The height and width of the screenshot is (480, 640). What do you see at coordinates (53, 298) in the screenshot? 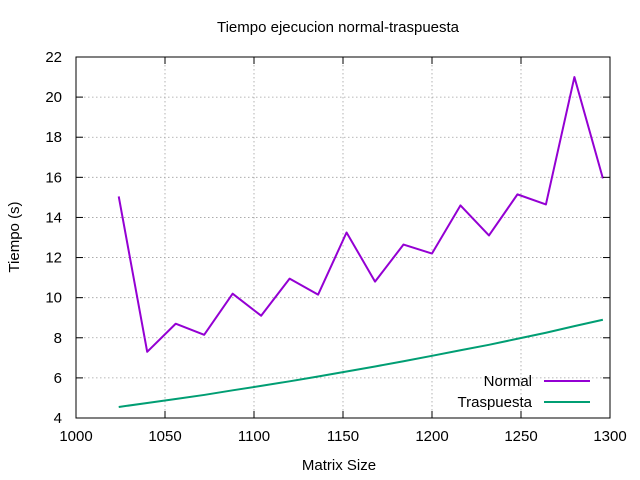
I see `y-tick-label: 10` at bounding box center [53, 298].